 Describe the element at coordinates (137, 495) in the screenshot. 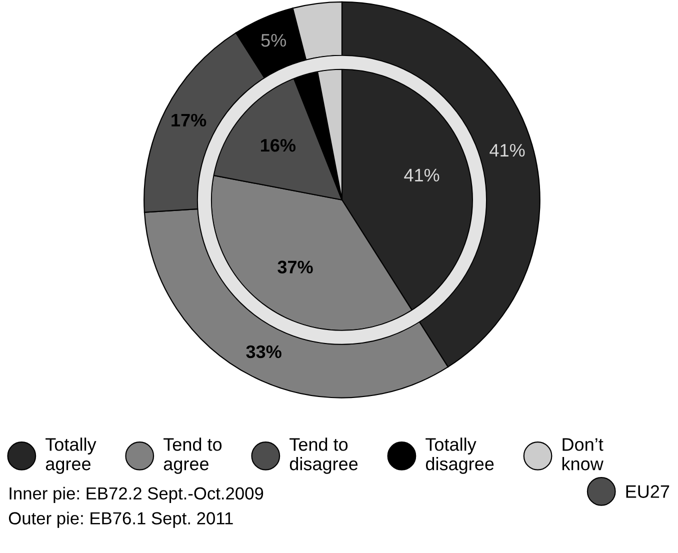

I see `text: Inner pie: EB72.2 Sept.-Oct.2009` at that location.